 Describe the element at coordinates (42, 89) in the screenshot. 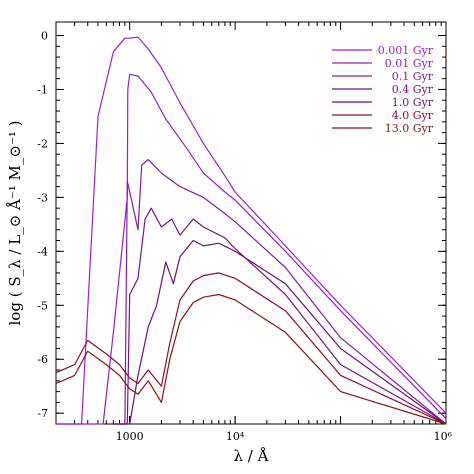

I see `y-tick-label: -1` at that location.